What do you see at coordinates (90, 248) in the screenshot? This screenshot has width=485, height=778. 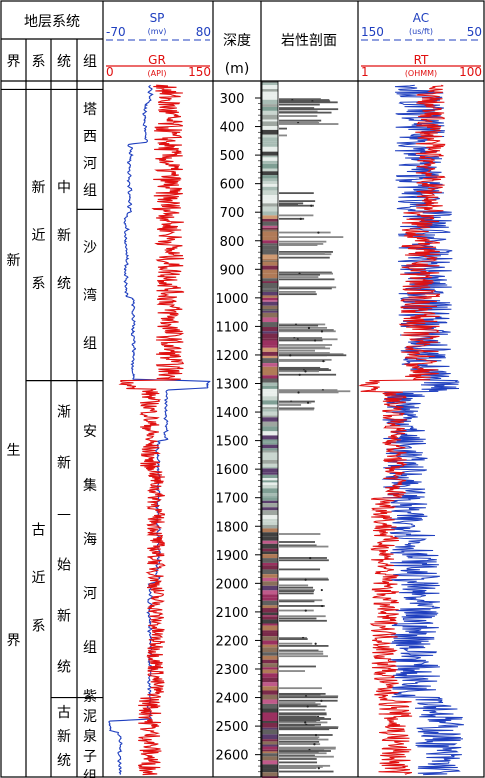 I see `zu-1-char-0: 沙` at bounding box center [90, 248].